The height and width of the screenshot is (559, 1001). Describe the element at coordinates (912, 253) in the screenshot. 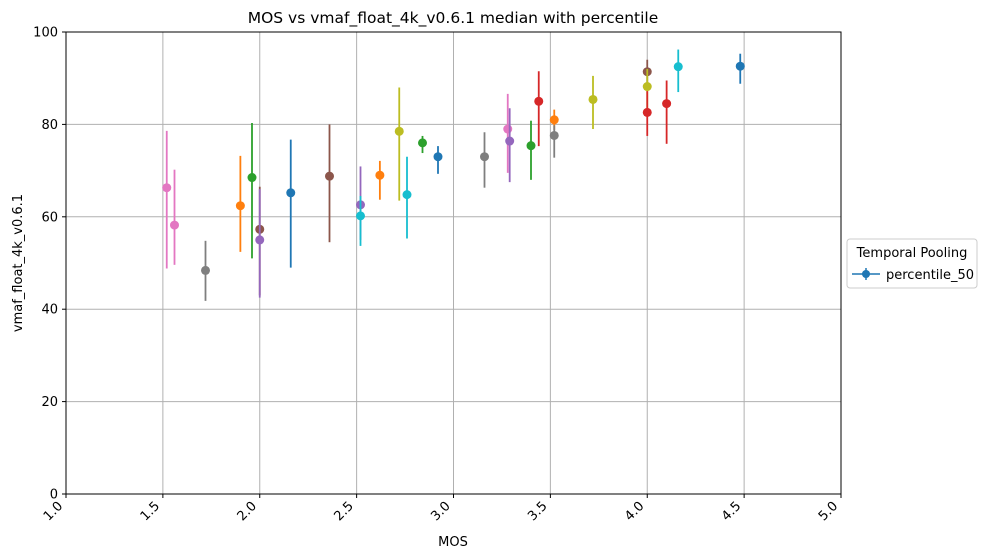

I see `legend-title: Temporal Pooling` at that location.